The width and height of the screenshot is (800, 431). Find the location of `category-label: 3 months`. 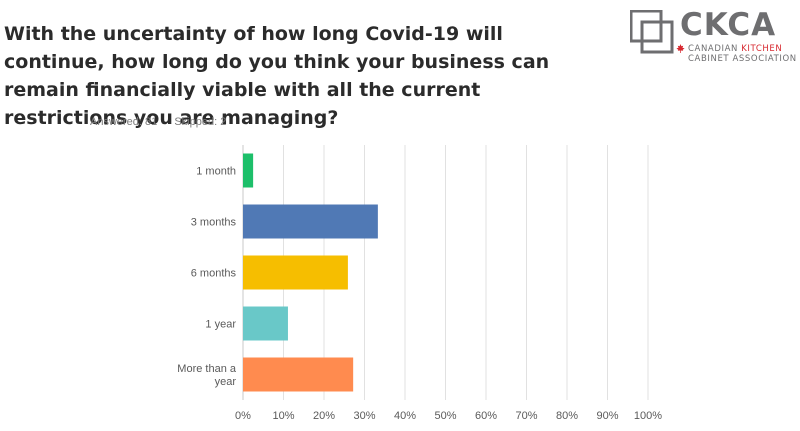

category-label: 3 months is located at coordinates (214, 223).